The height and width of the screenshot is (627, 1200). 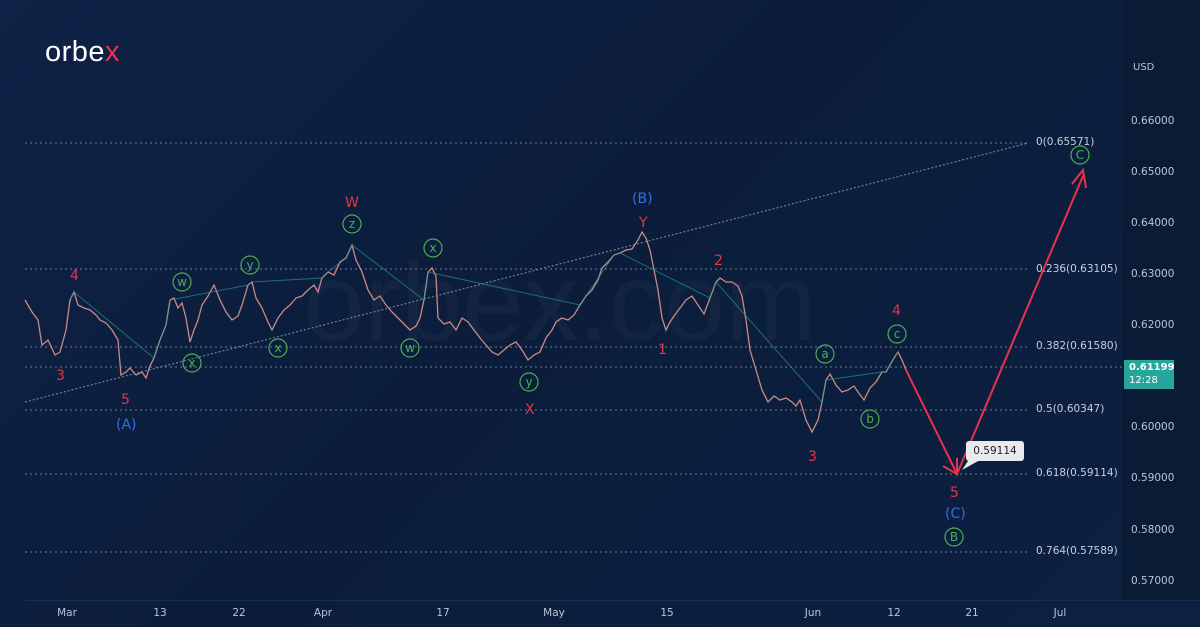 What do you see at coordinates (239, 613) in the screenshot?
I see `time-tick: 22` at bounding box center [239, 613].